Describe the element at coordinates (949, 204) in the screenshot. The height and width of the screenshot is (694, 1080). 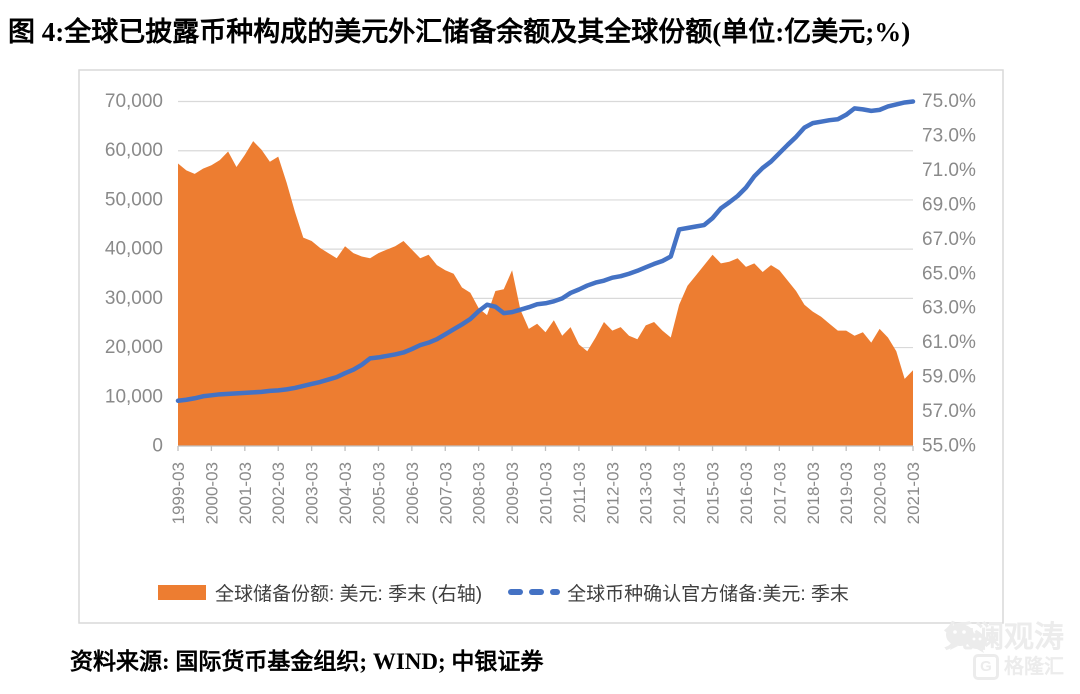
I see `svg-text: 69.0%` at that location.